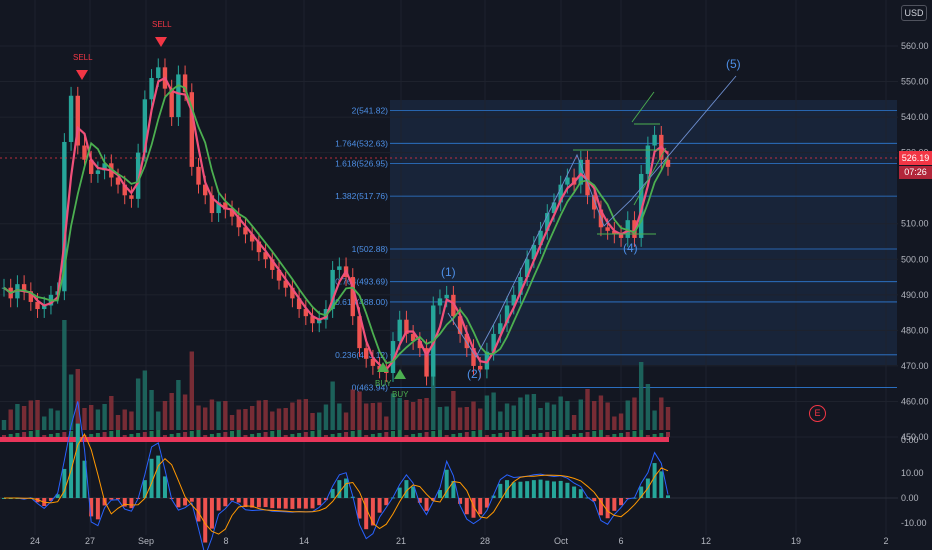 The image size is (932, 550). Describe the element at coordinates (915, 366) in the screenshot. I see `price-tick-label: 470.00` at that location.